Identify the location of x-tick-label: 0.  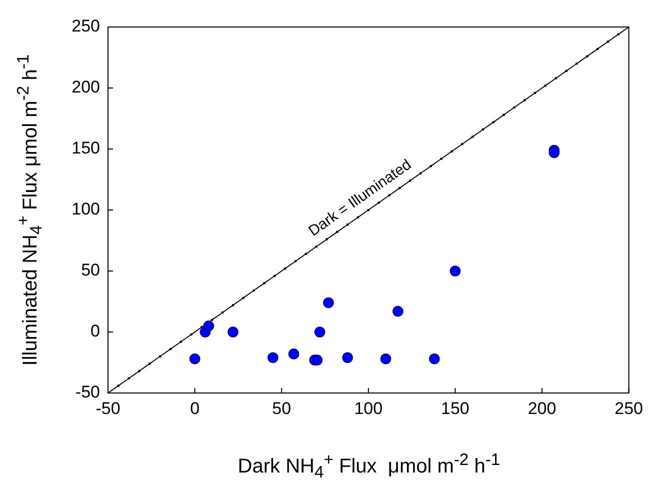
(195, 408).